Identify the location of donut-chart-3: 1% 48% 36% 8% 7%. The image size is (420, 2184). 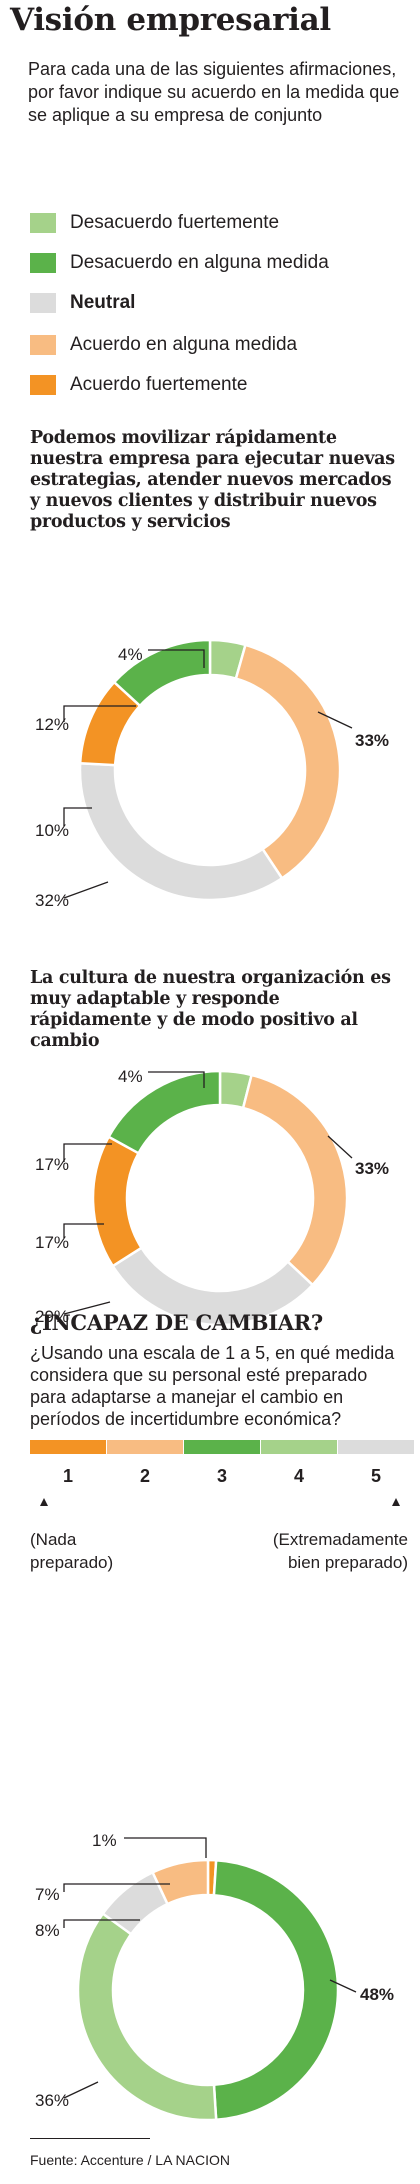
(214, 1976).